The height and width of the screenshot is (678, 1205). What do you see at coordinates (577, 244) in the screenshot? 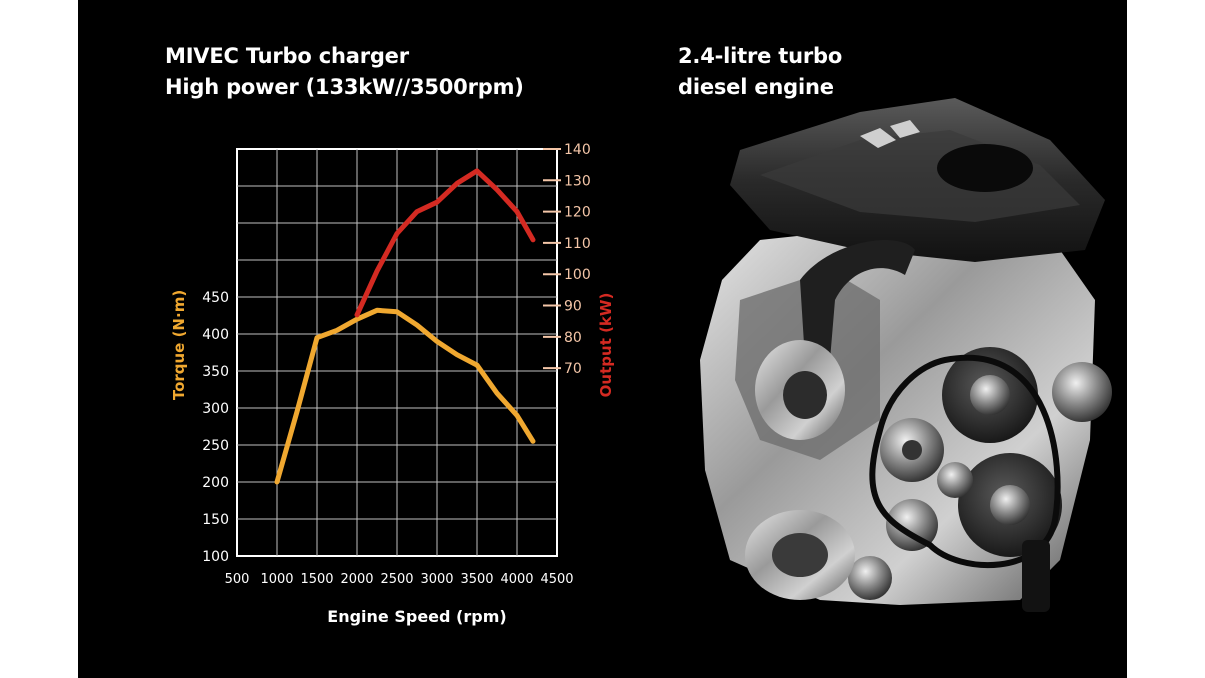
I see `right-tick-label: 110` at bounding box center [577, 244].